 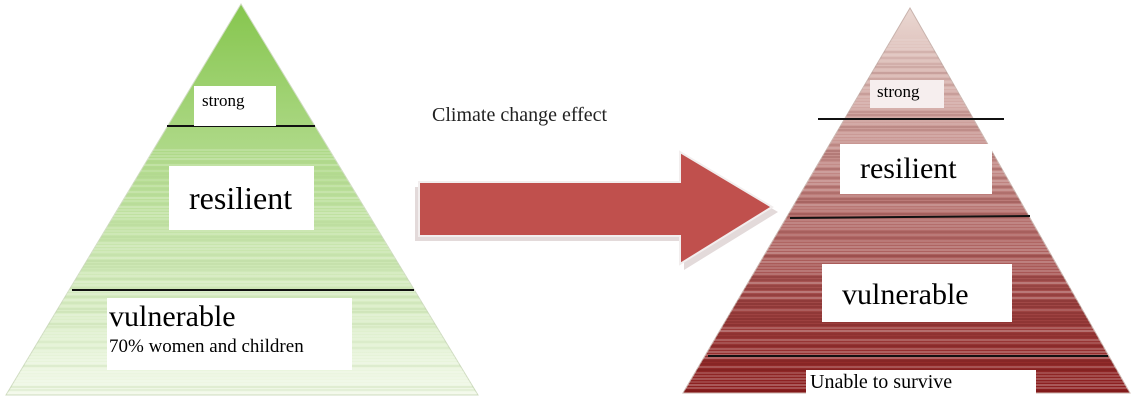 I want to click on right-label-vulnerable: vulnerable, so click(x=917, y=293).